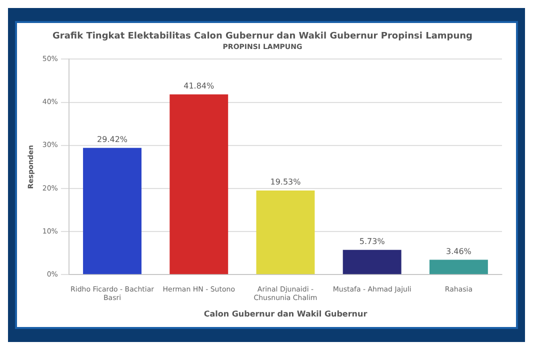  What do you see at coordinates (372, 241) in the screenshot?
I see `data-label: 5.73%` at bounding box center [372, 241].